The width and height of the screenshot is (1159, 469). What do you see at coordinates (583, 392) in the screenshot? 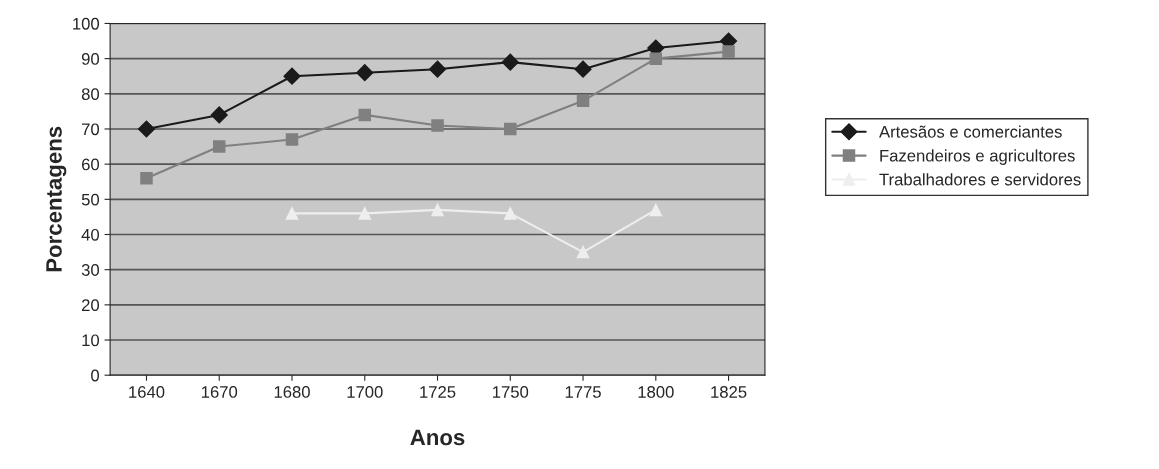
I see `x-tick-label: 1775` at bounding box center [583, 392].